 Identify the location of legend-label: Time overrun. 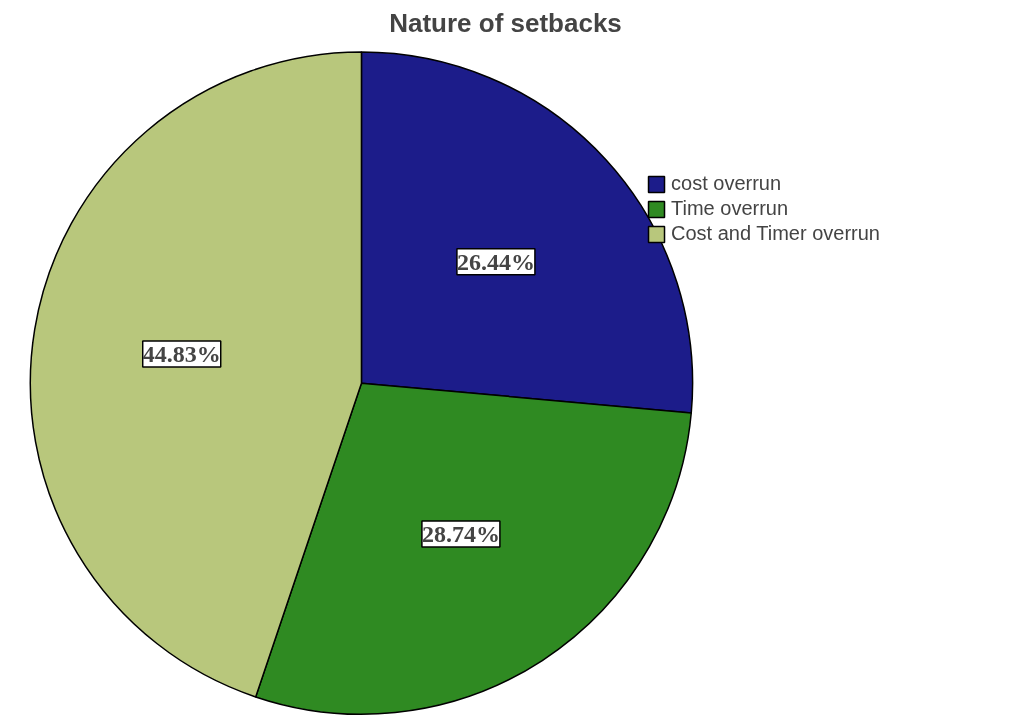
(730, 208).